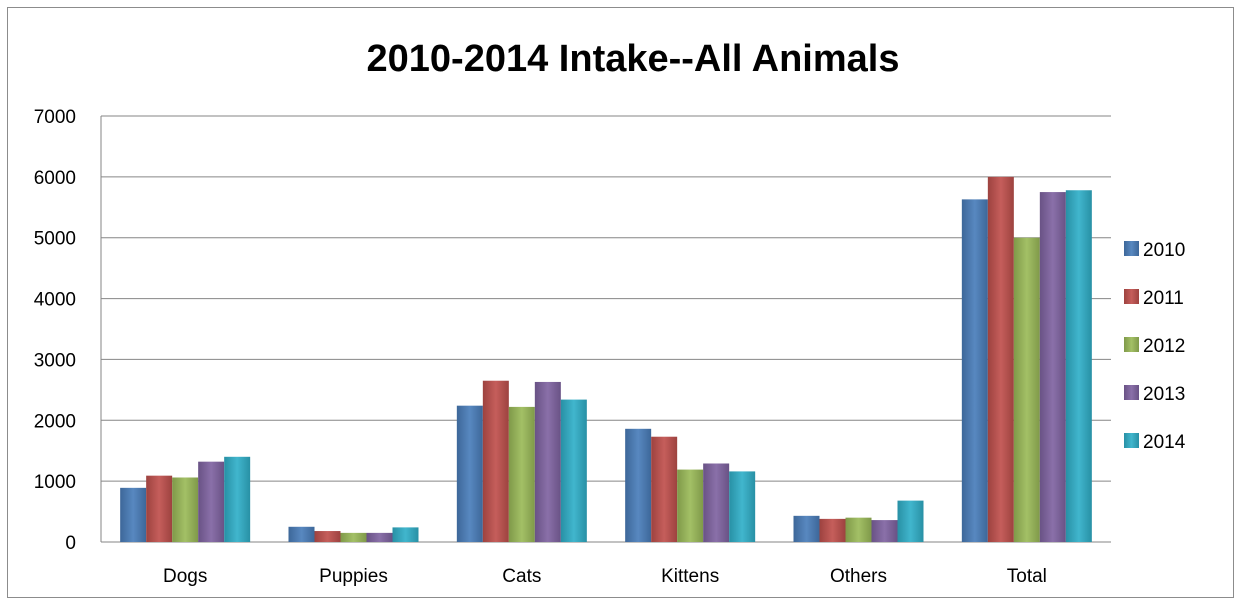 The image size is (1241, 605). What do you see at coordinates (690, 505) in the screenshot?
I see `bar-kittens-2012` at bounding box center [690, 505].